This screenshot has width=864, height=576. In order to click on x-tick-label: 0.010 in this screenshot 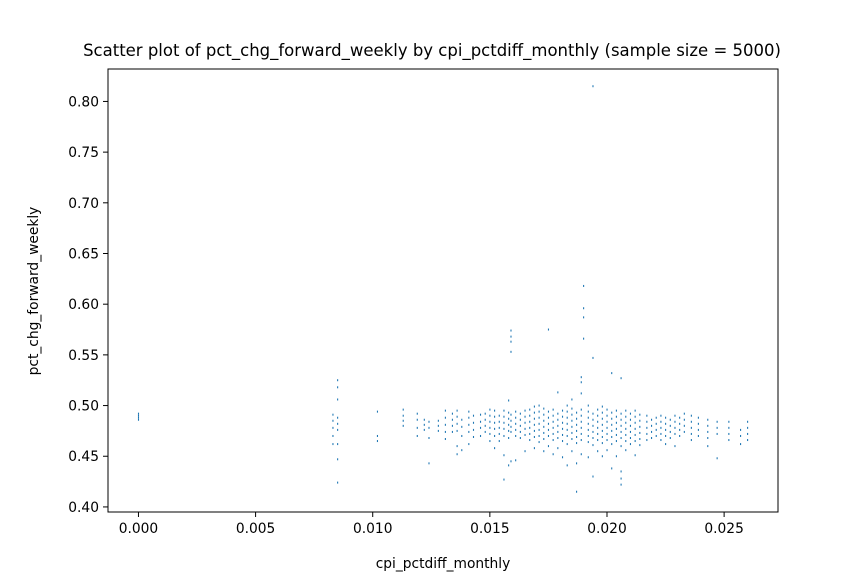, I will do `click(373, 529)`.